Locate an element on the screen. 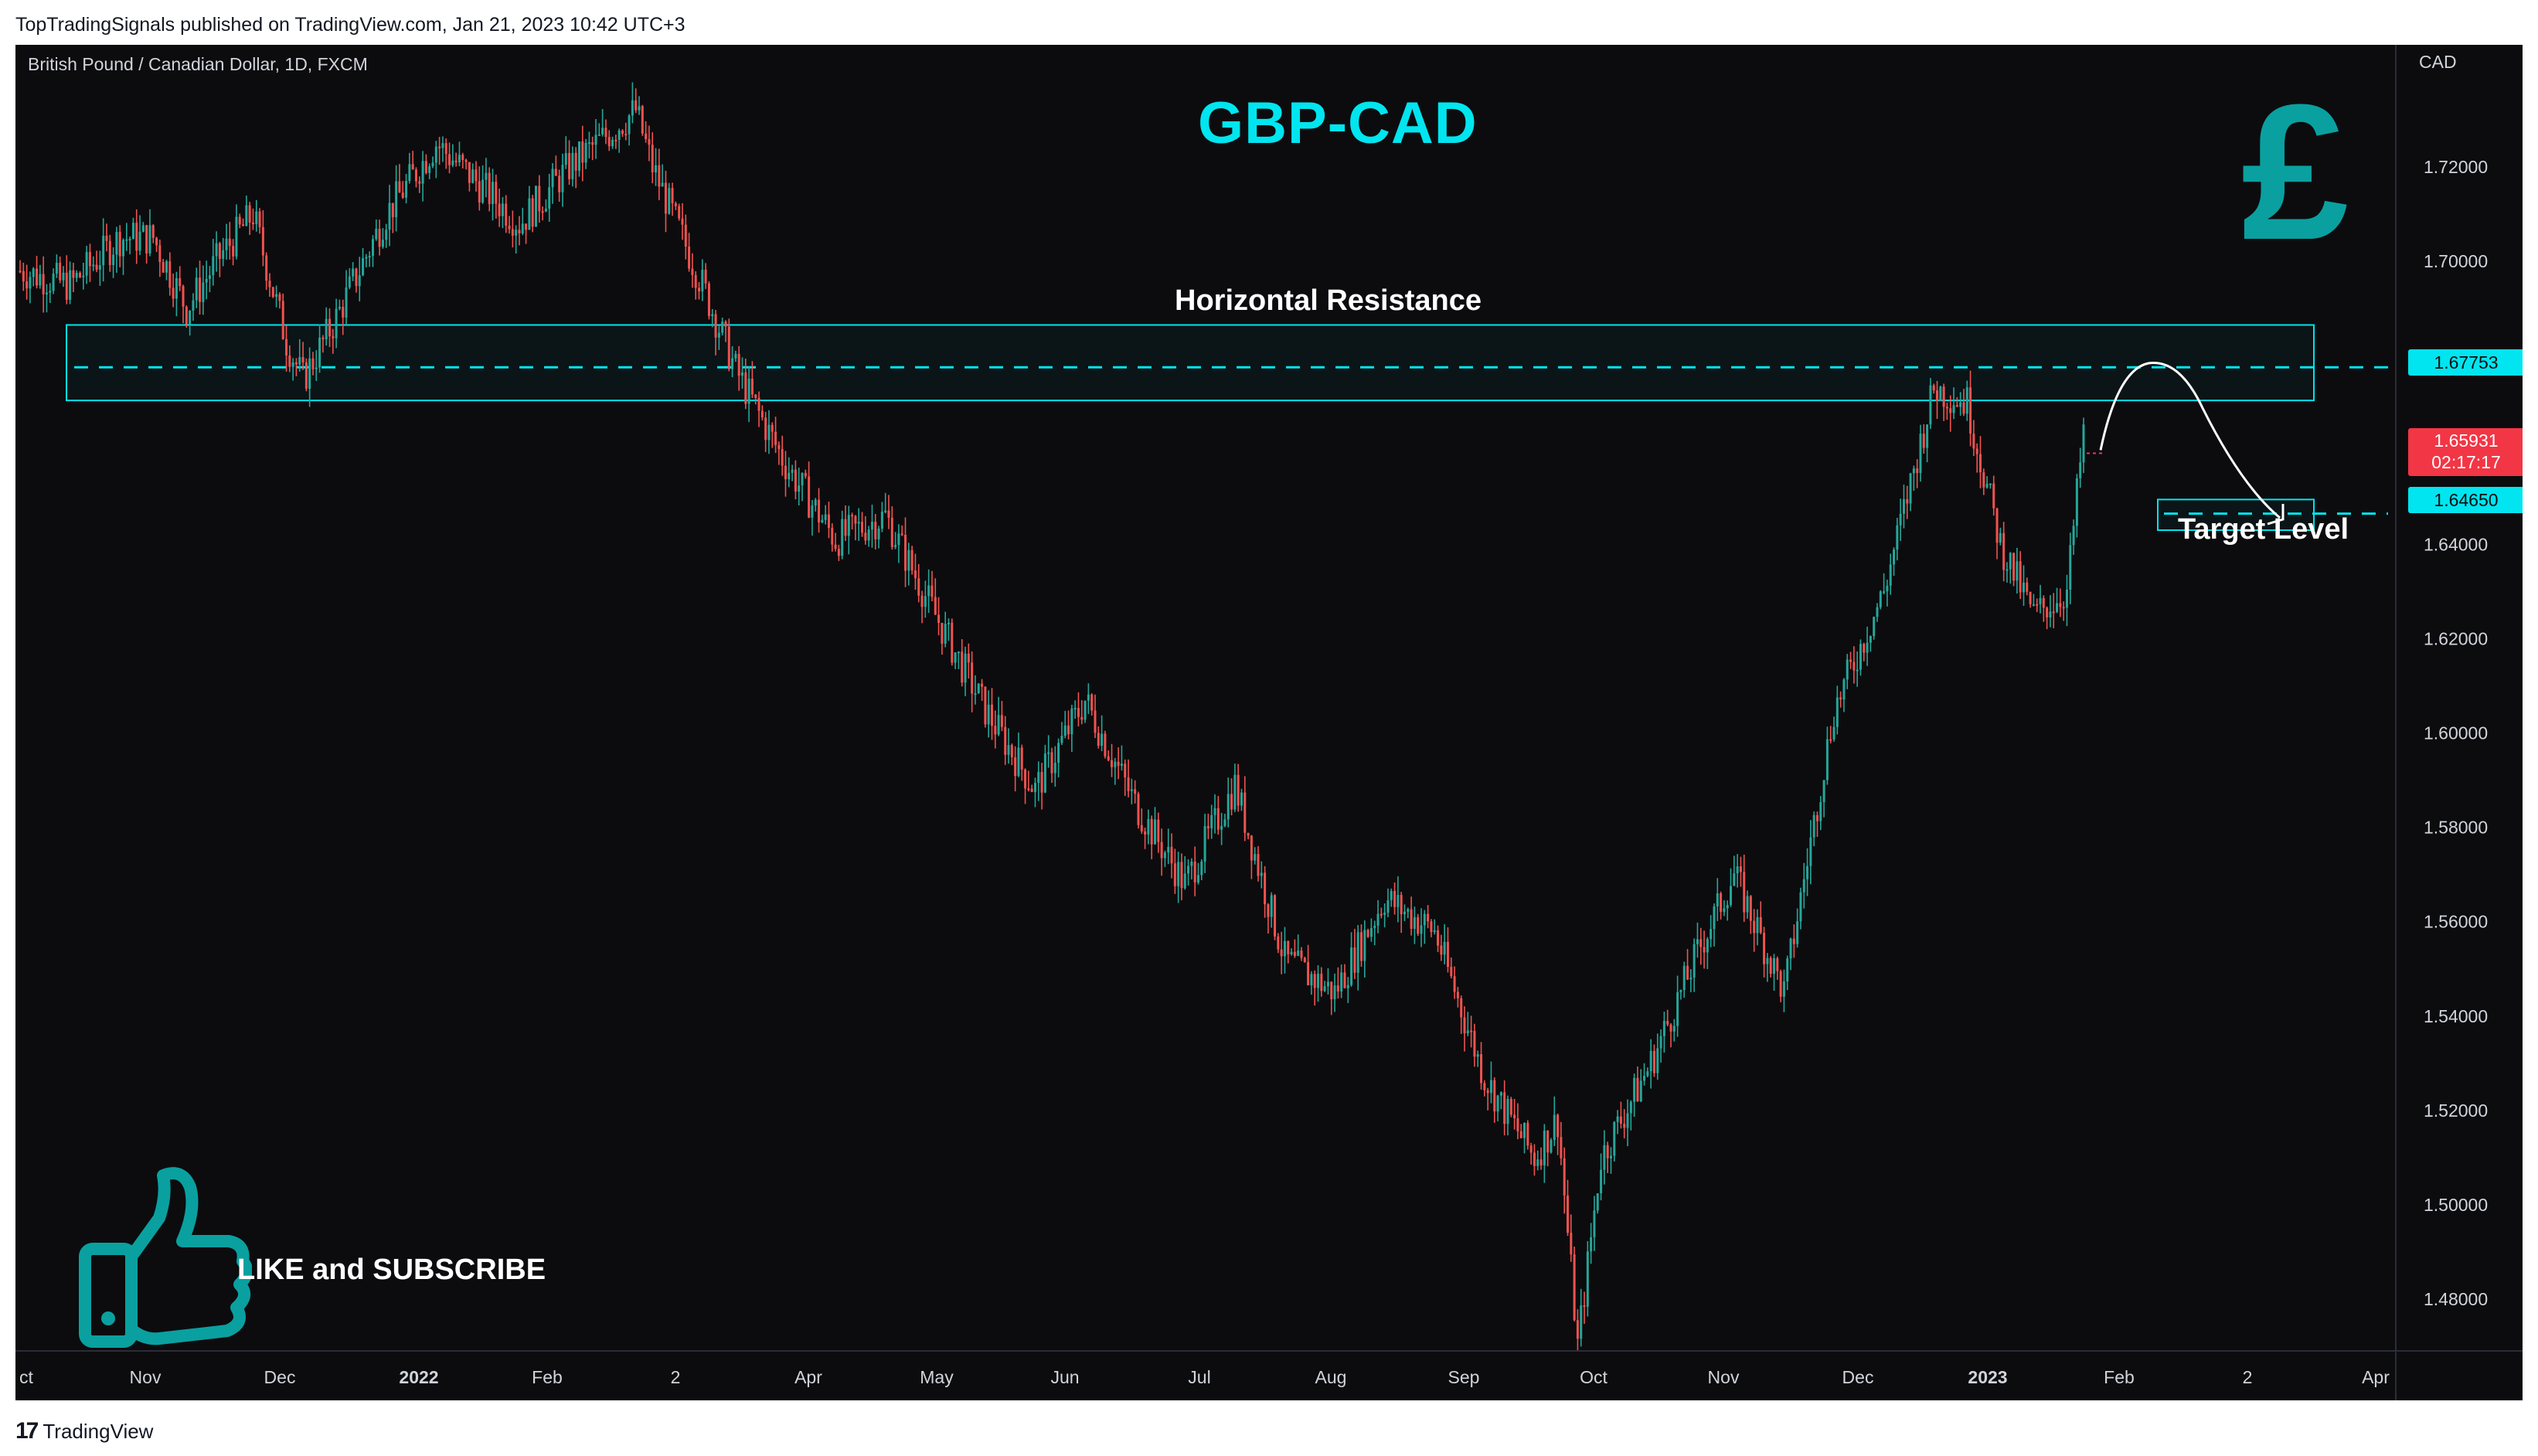 This screenshot has height=1456, width=2538. x-tick-label: Apr is located at coordinates (808, 1377).